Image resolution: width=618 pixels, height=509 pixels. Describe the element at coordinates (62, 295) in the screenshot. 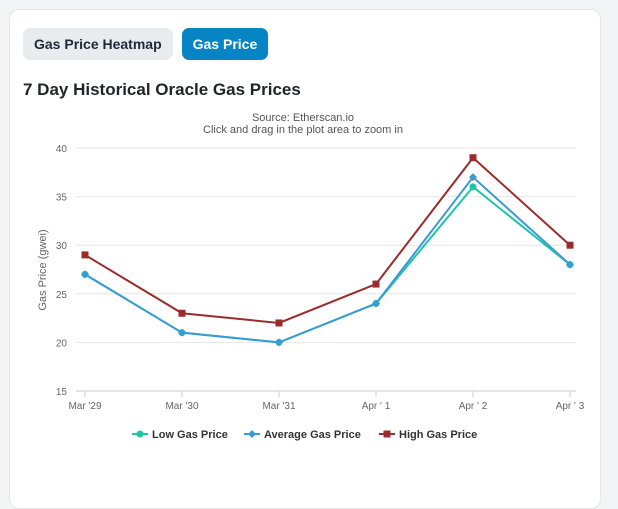

I see `y-tick-label: 25` at that location.